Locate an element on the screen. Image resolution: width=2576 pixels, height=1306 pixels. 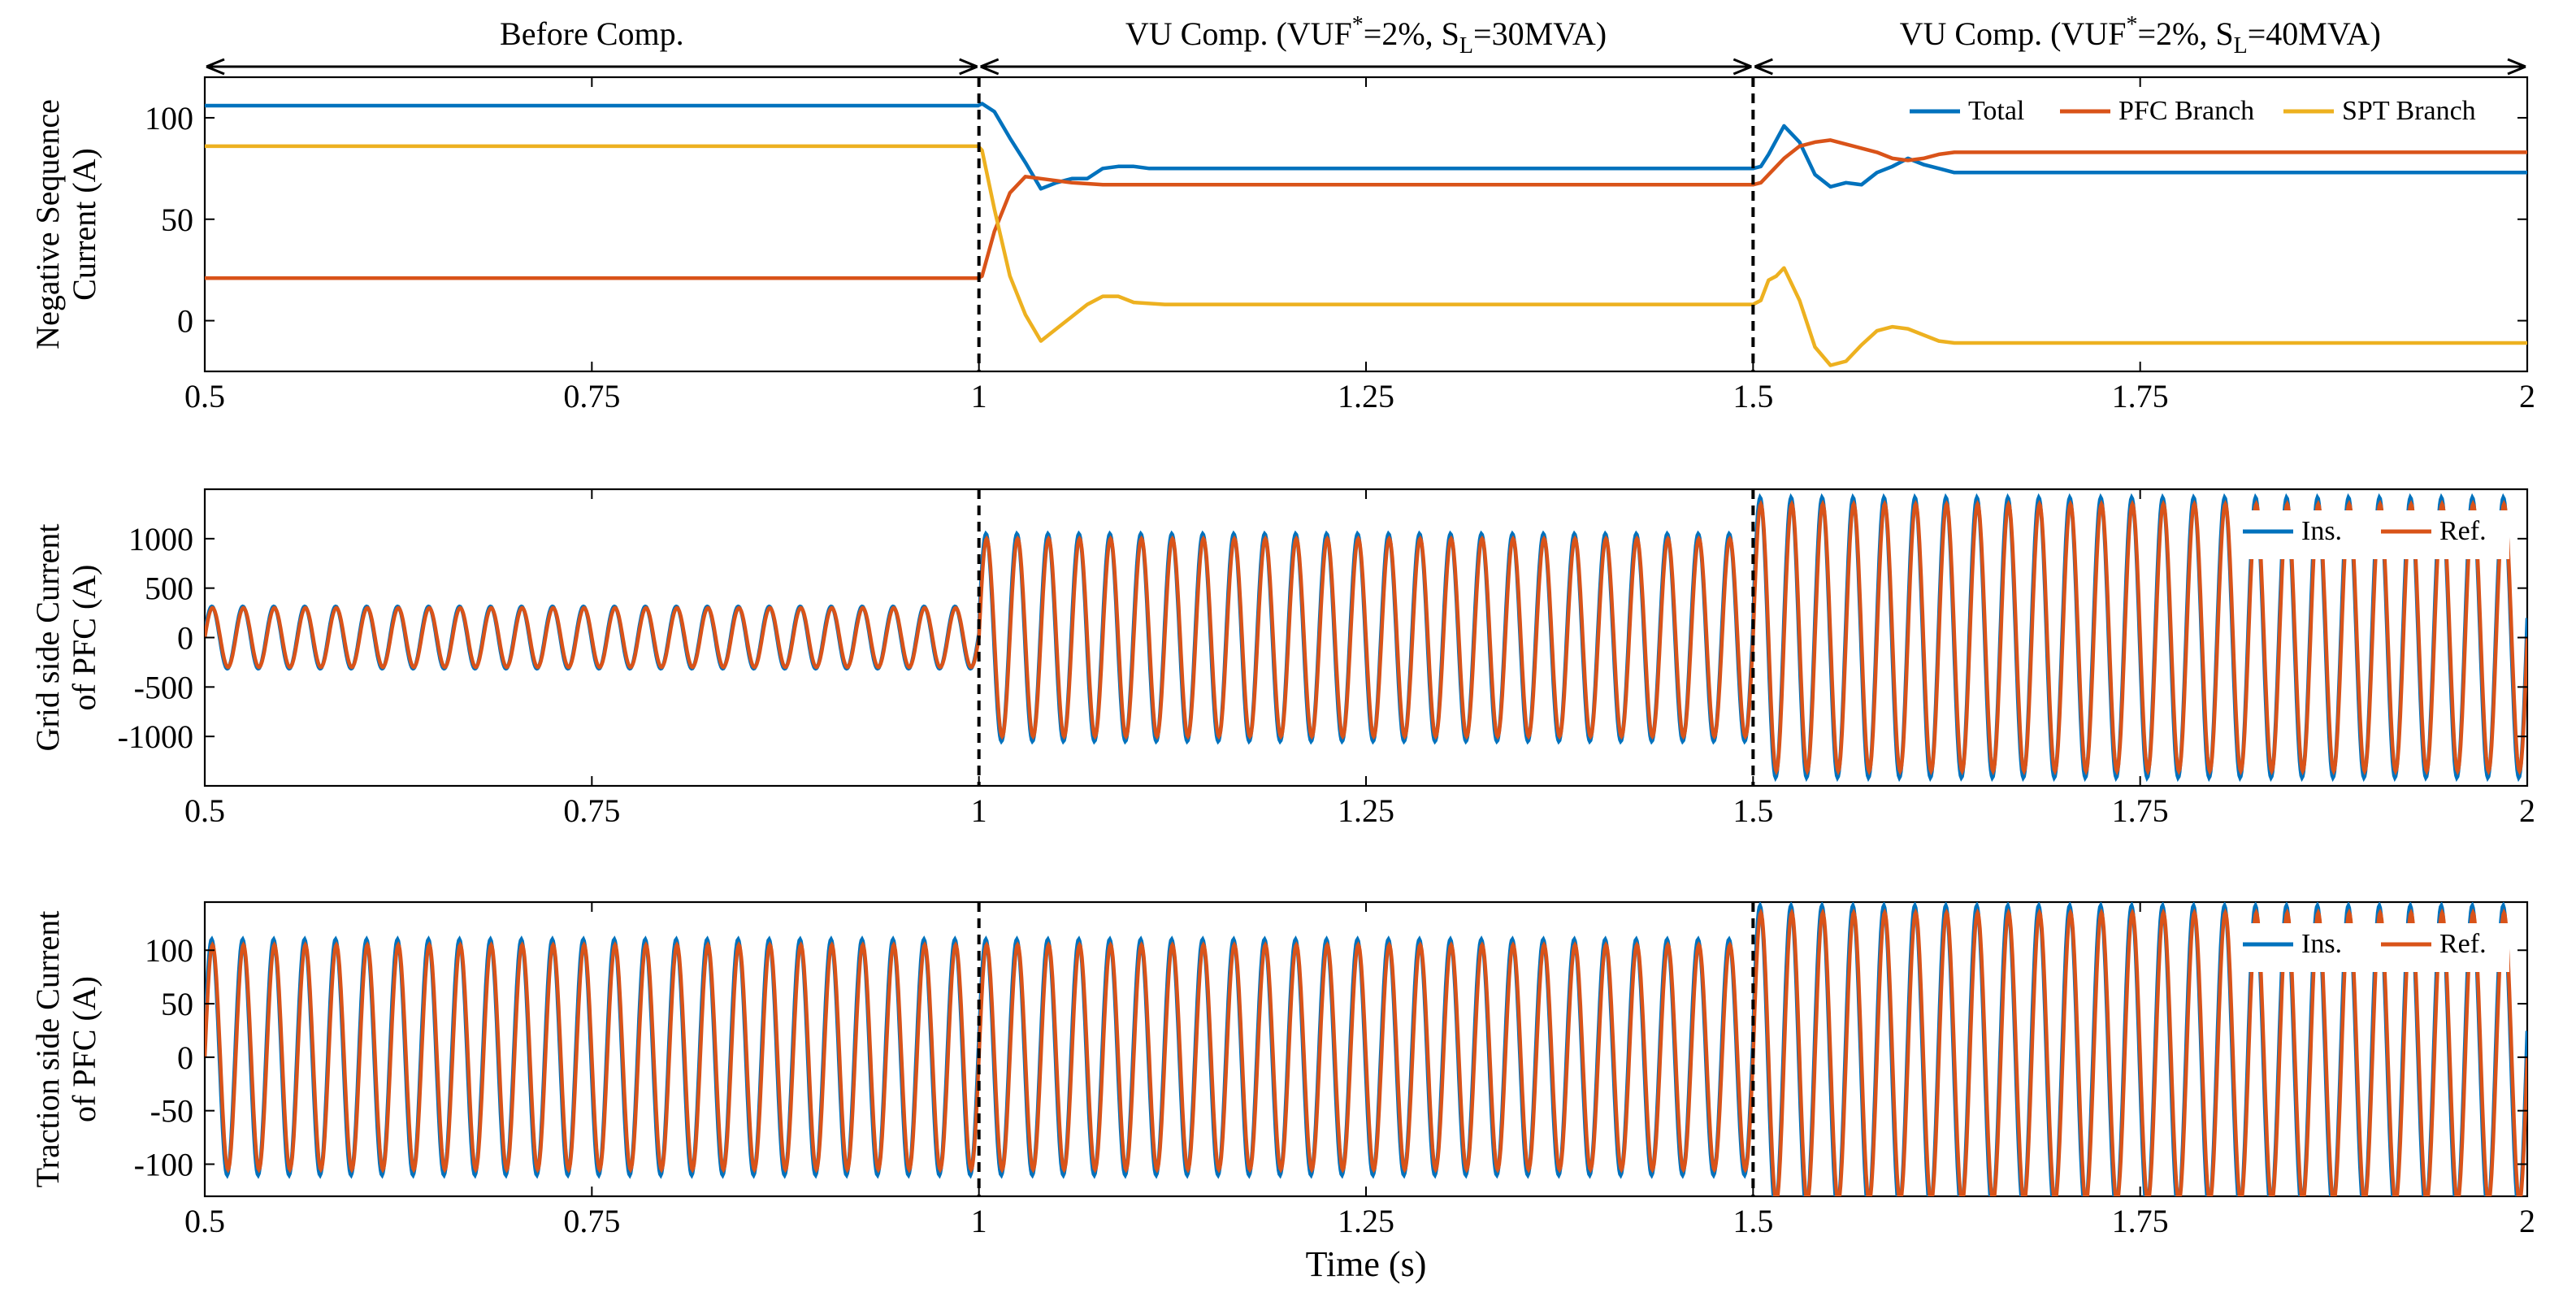
series-total is located at coordinates (1366, 146).